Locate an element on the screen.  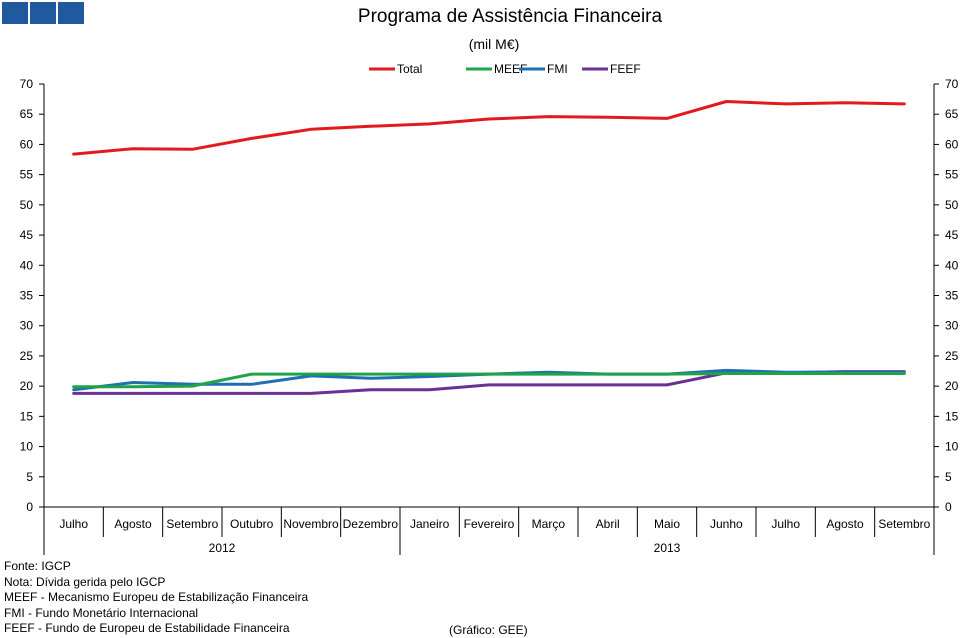
x-tick-label: Maio is located at coordinates (667, 524).